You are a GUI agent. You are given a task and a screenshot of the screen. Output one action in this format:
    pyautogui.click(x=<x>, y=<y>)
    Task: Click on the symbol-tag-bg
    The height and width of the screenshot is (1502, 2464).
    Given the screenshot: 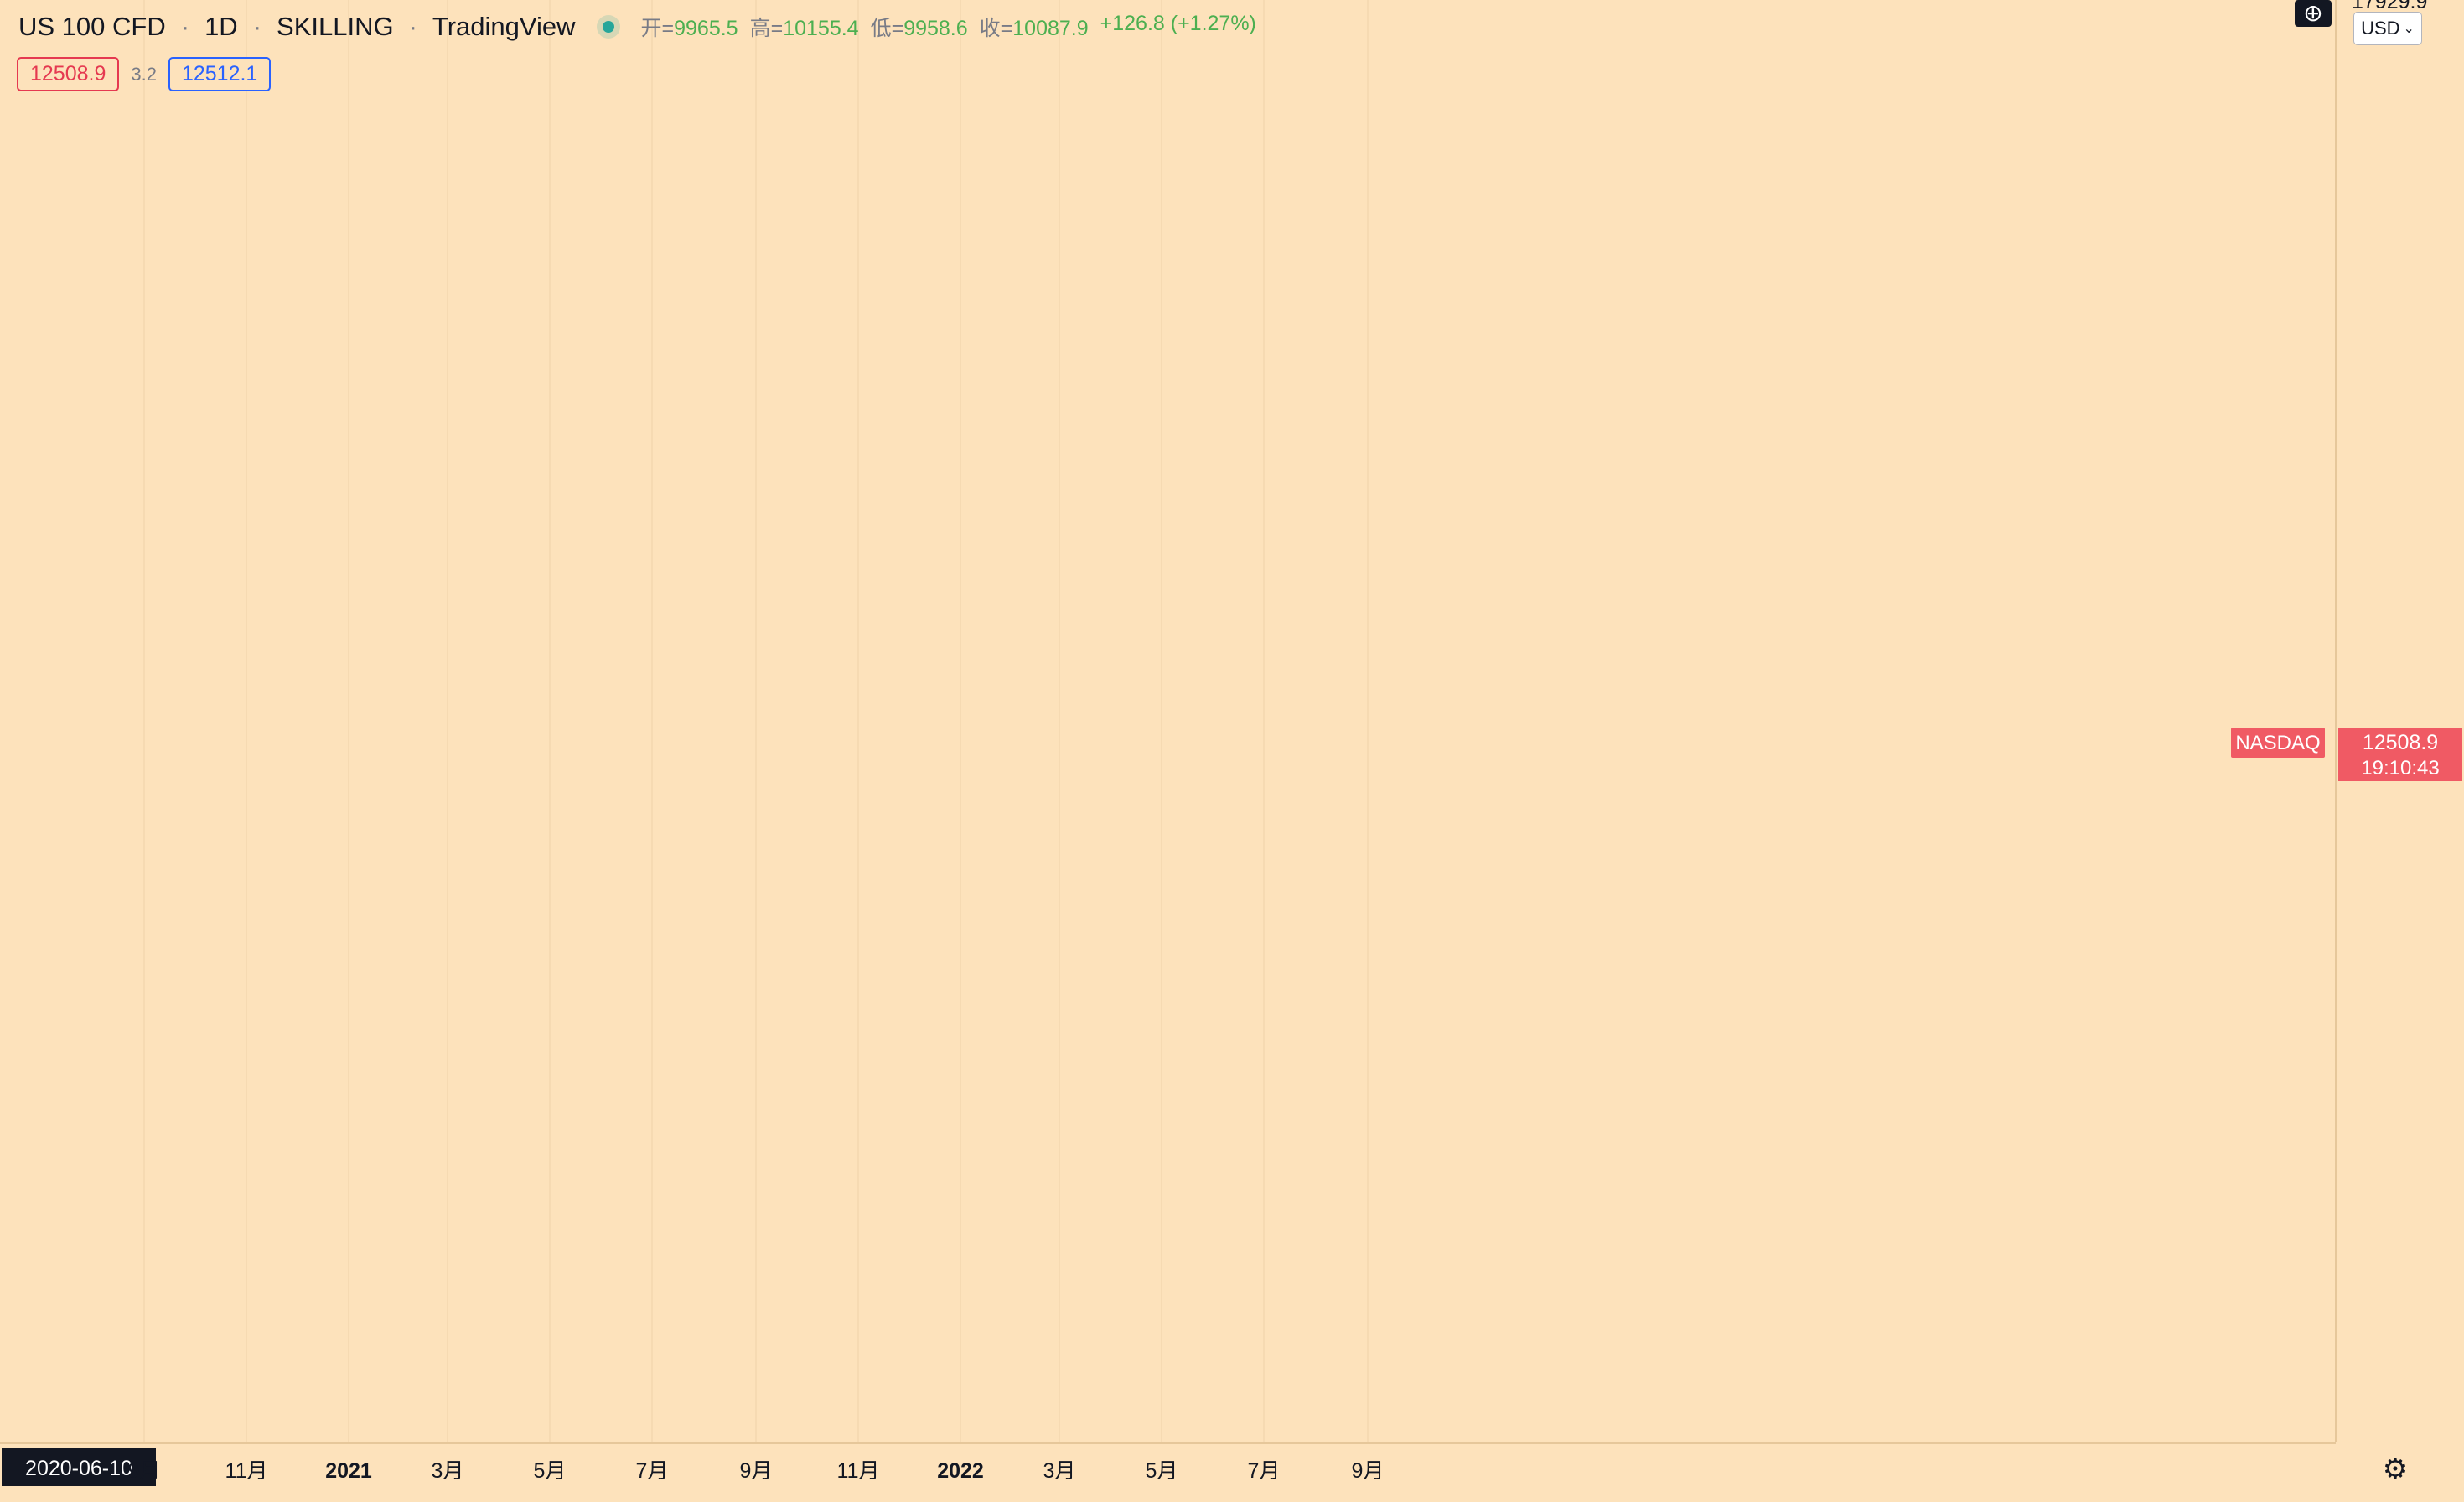 What is the action you would take?
    pyautogui.click(x=2278, y=743)
    